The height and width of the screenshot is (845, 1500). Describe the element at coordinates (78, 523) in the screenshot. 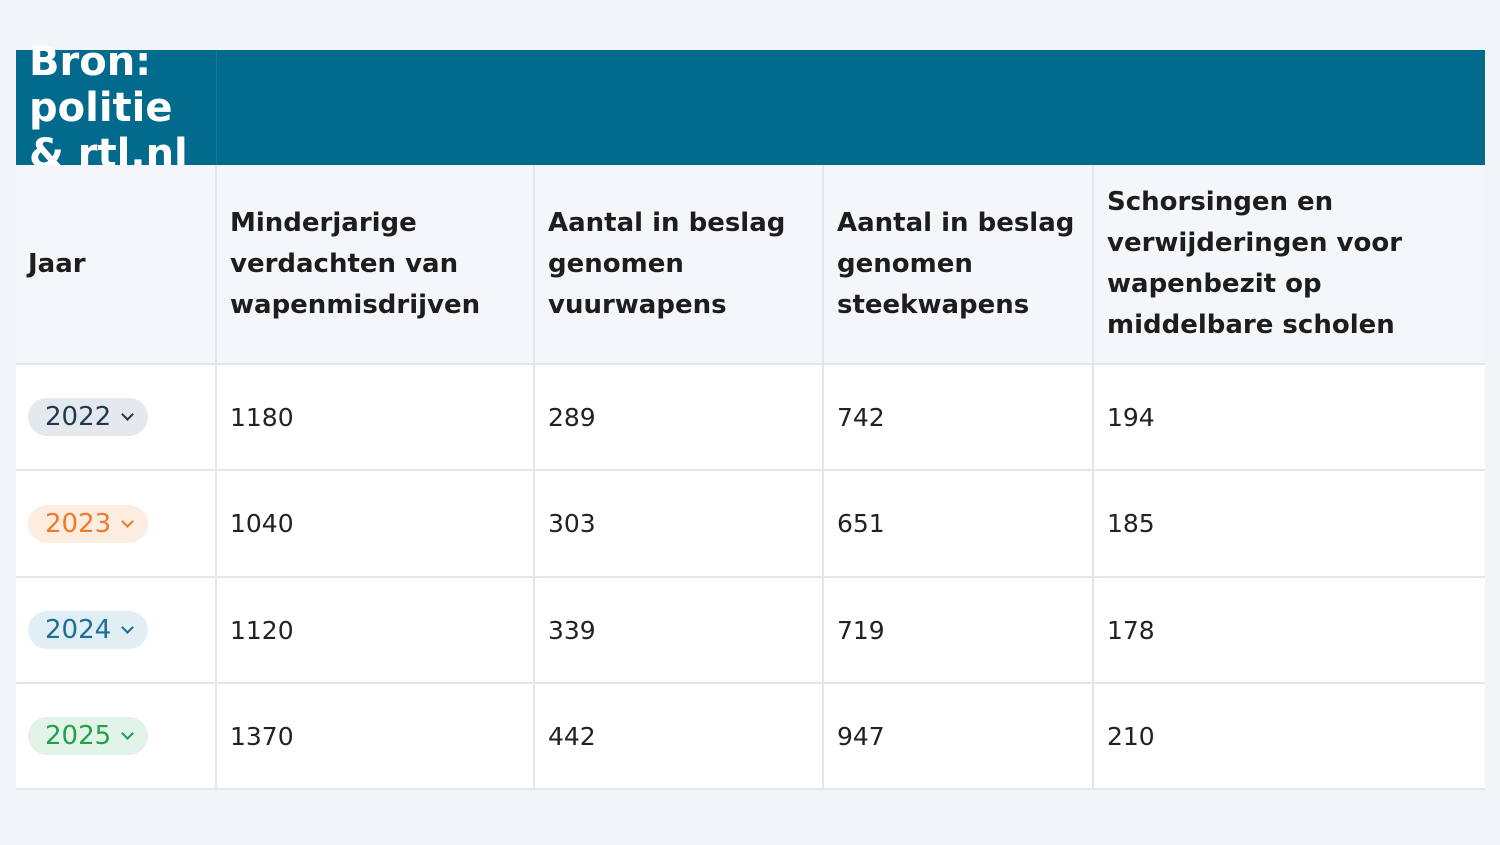

I see `year-label: 2023` at that location.